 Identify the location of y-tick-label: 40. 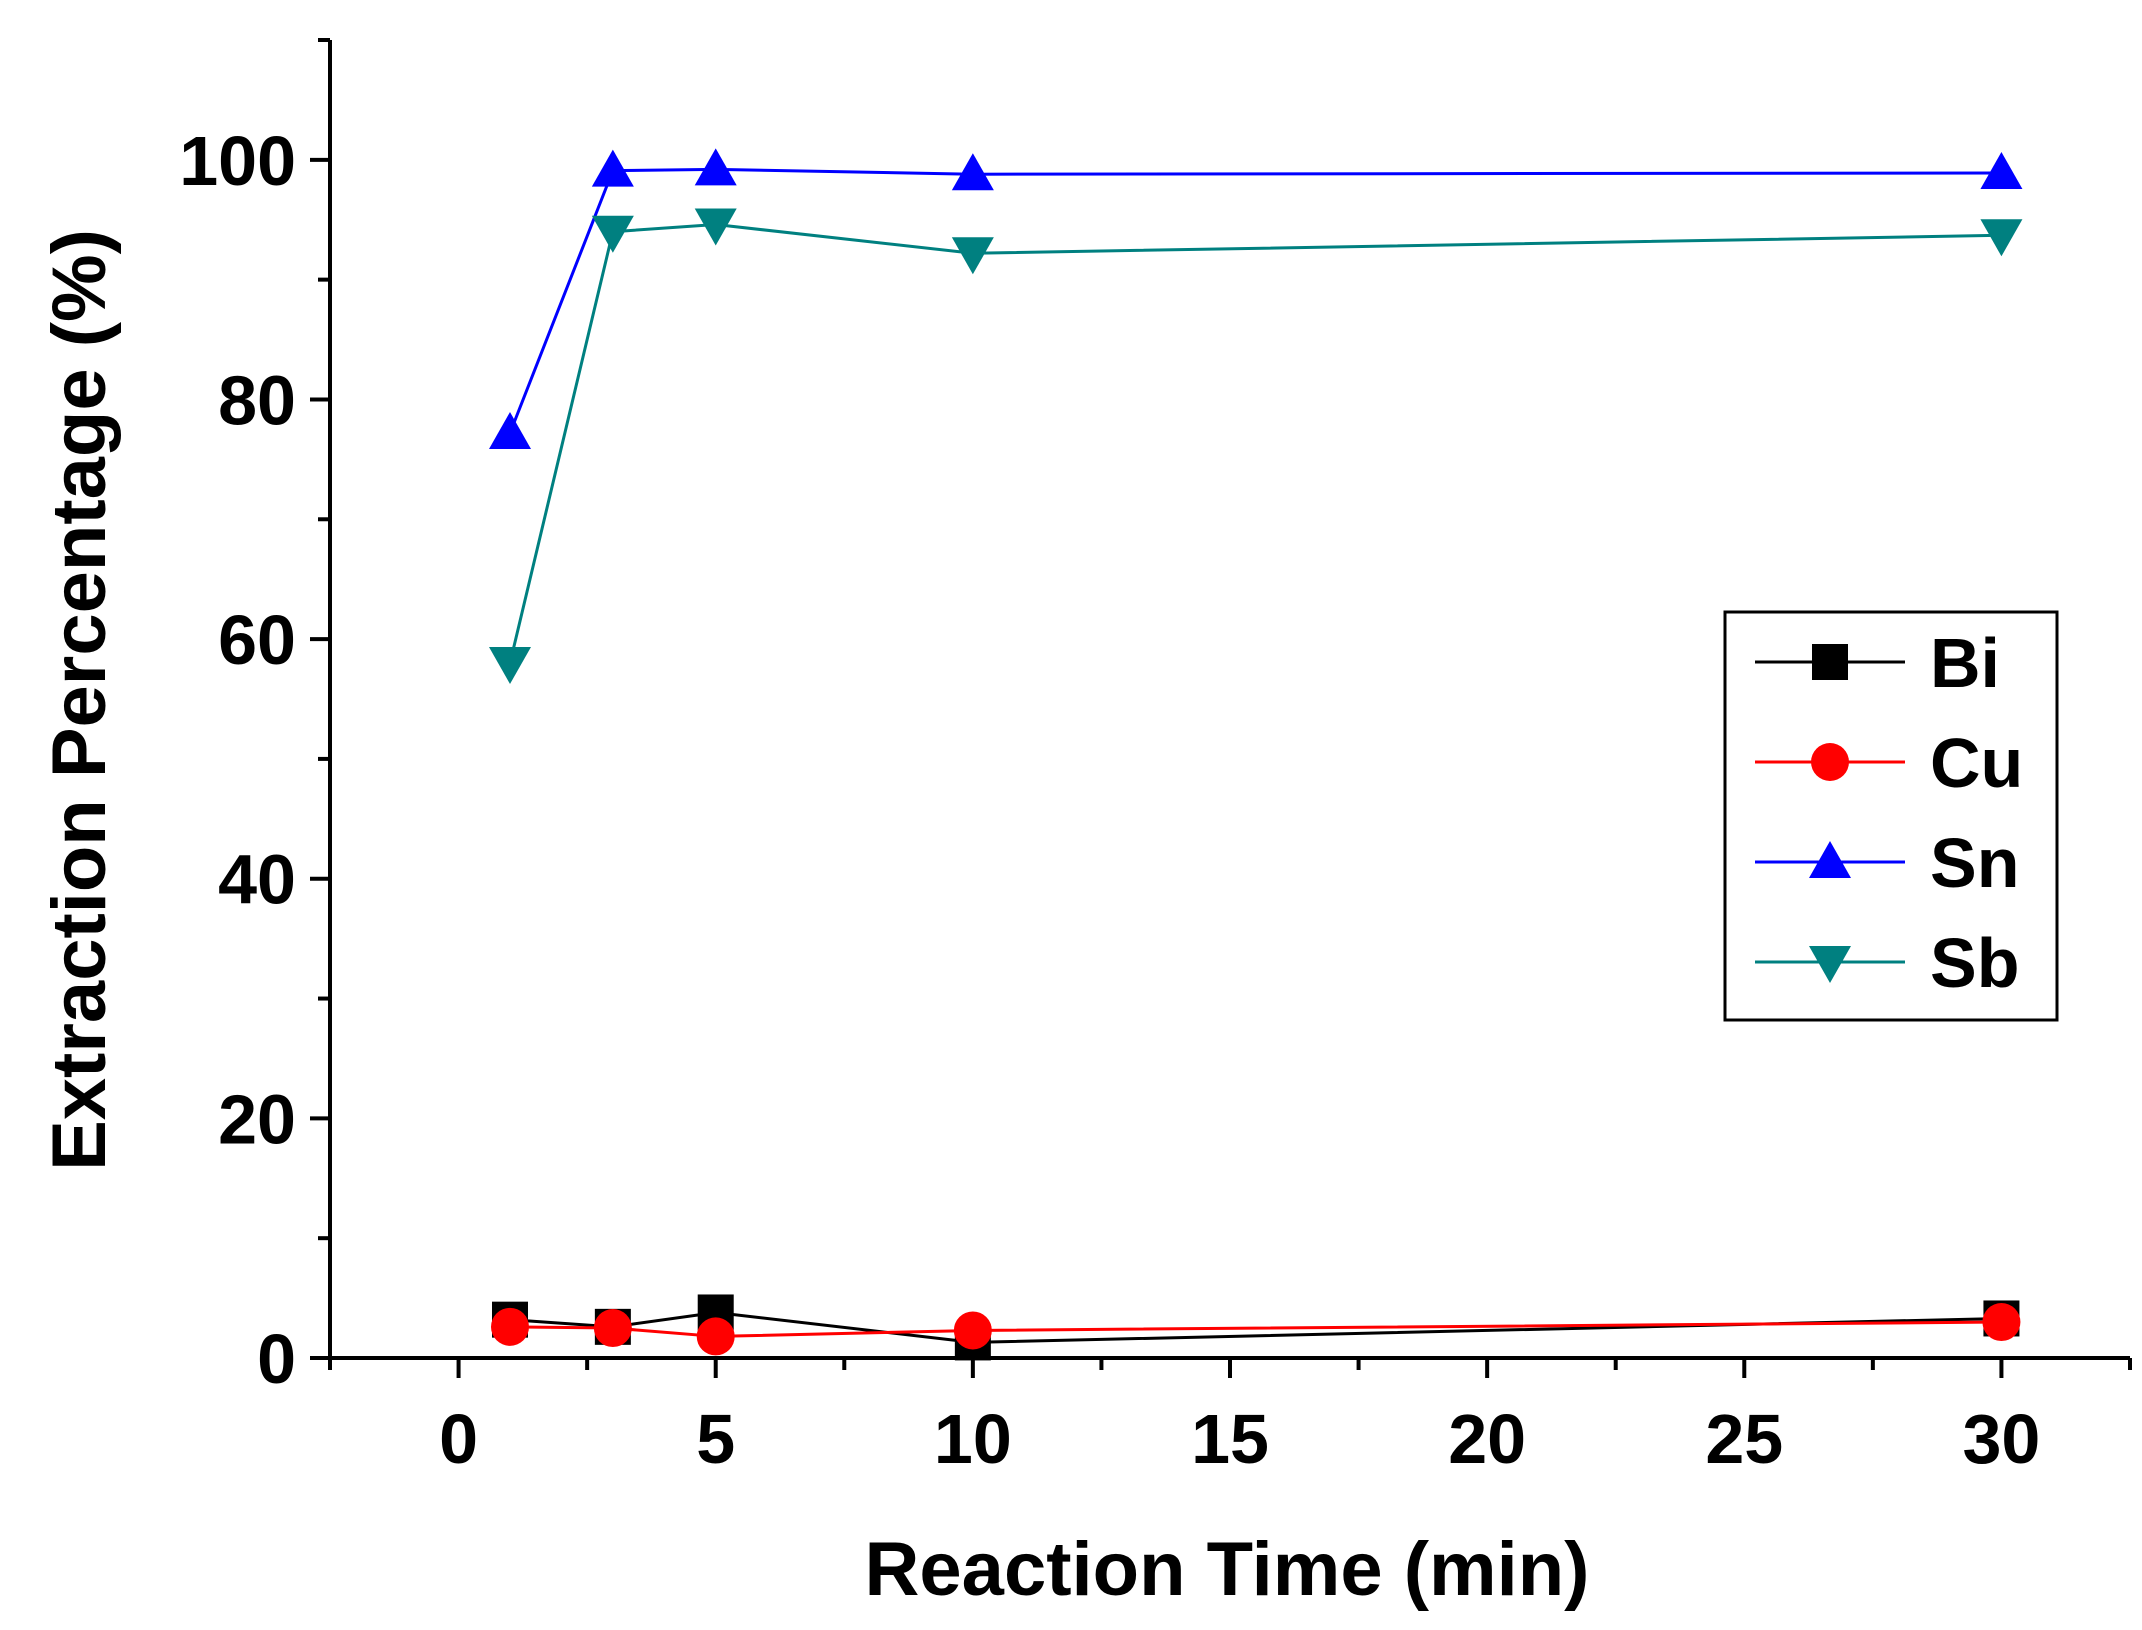
(257, 880).